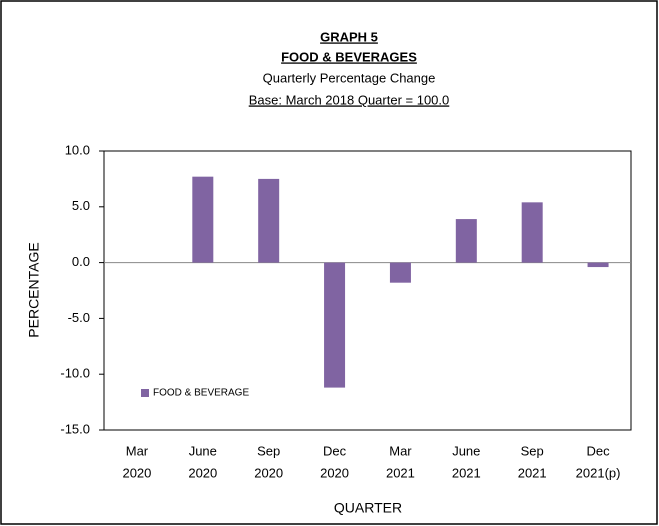 The height and width of the screenshot is (526, 659). Describe the element at coordinates (201, 393) in the screenshot. I see `legend-label: FOOD & BEVERAGE` at that location.